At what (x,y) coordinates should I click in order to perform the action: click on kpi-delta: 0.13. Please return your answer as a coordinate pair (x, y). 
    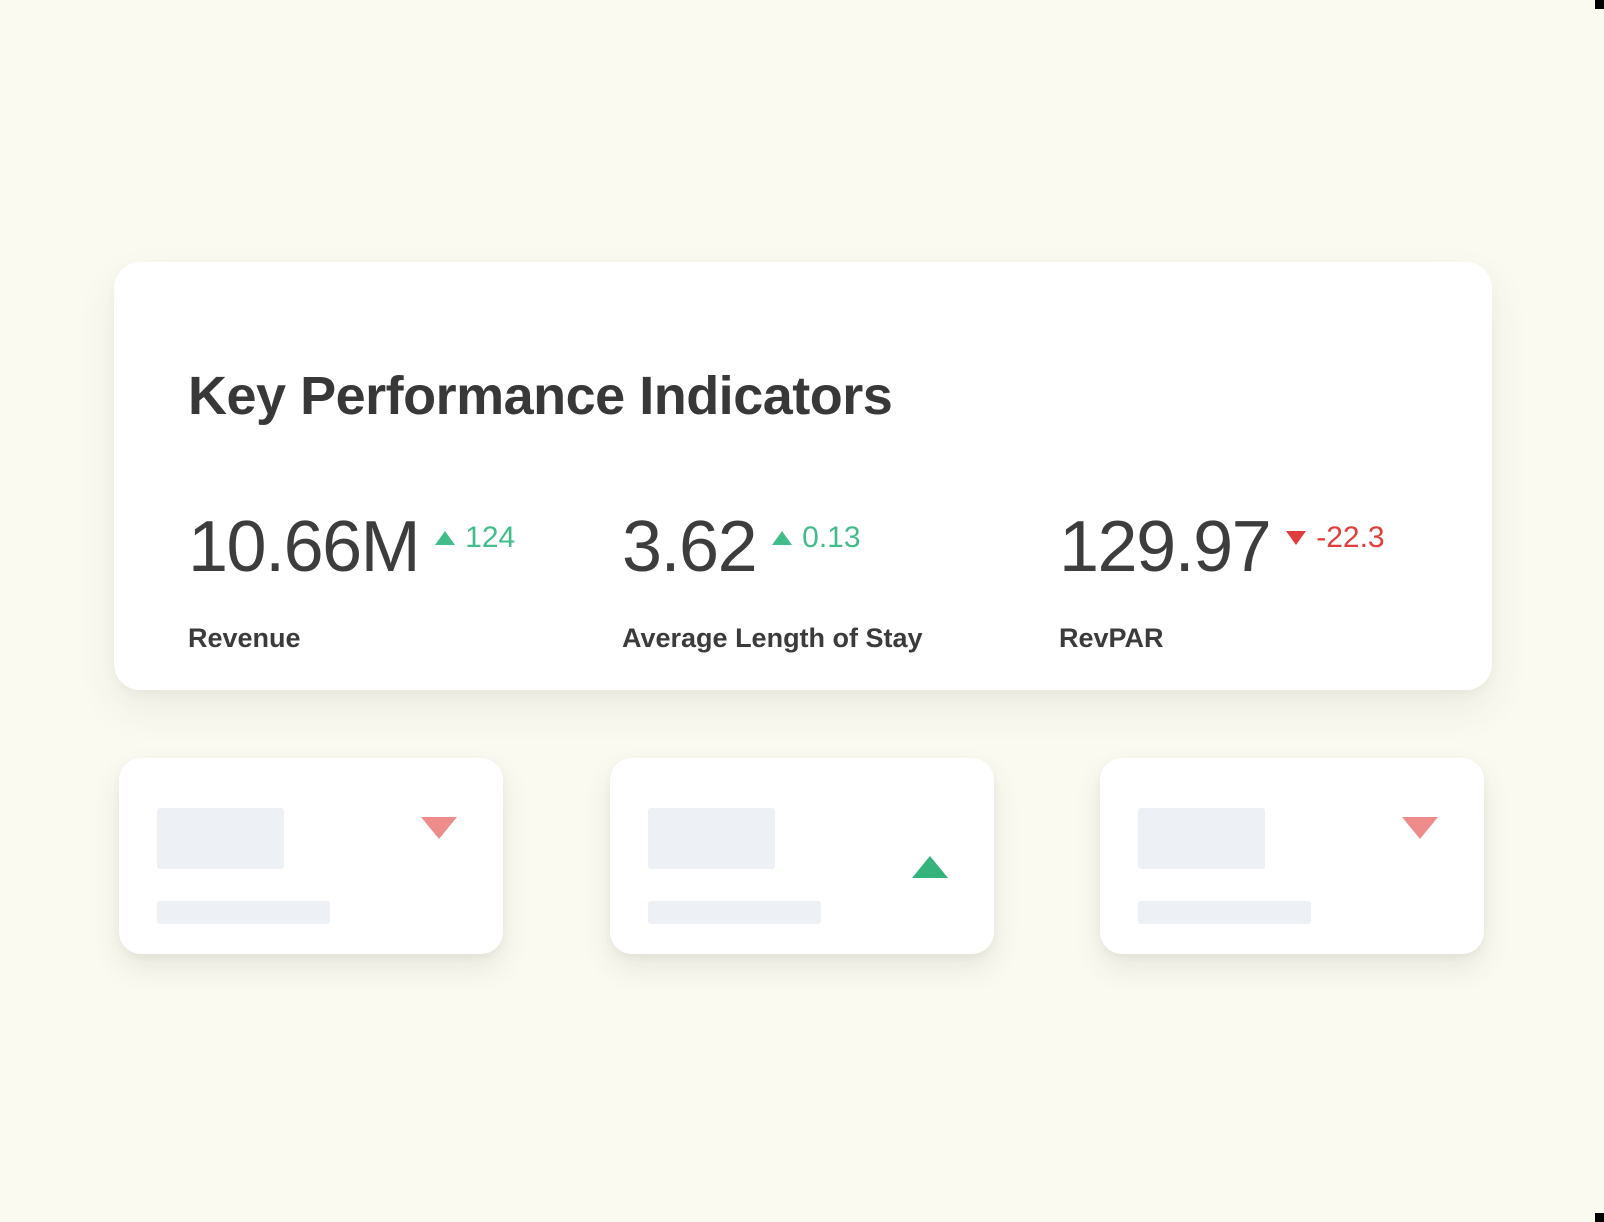
    Looking at the image, I should click on (816, 537).